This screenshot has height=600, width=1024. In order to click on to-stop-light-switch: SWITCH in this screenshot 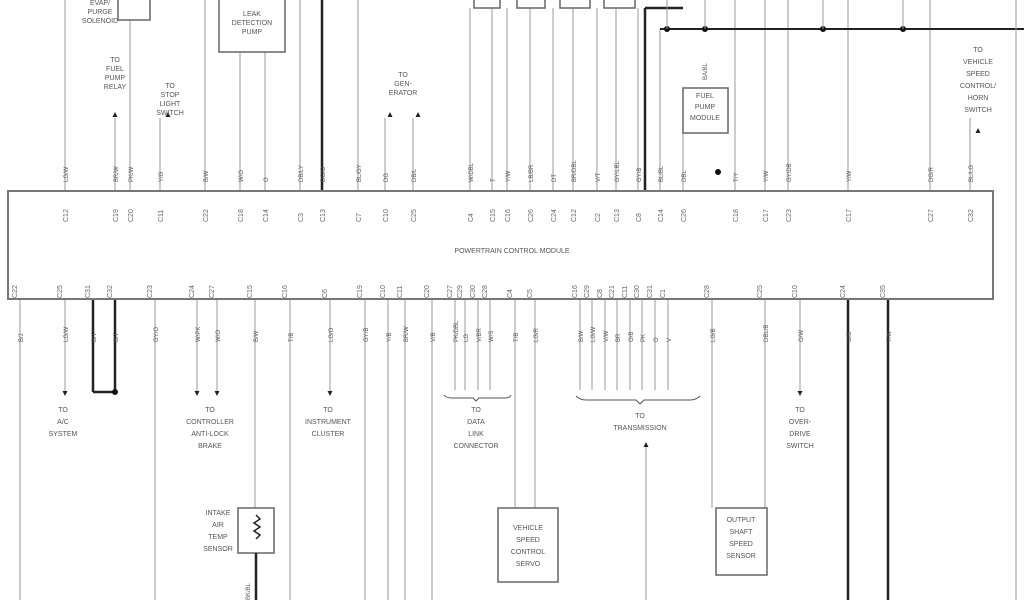, I will do `click(170, 113)`.